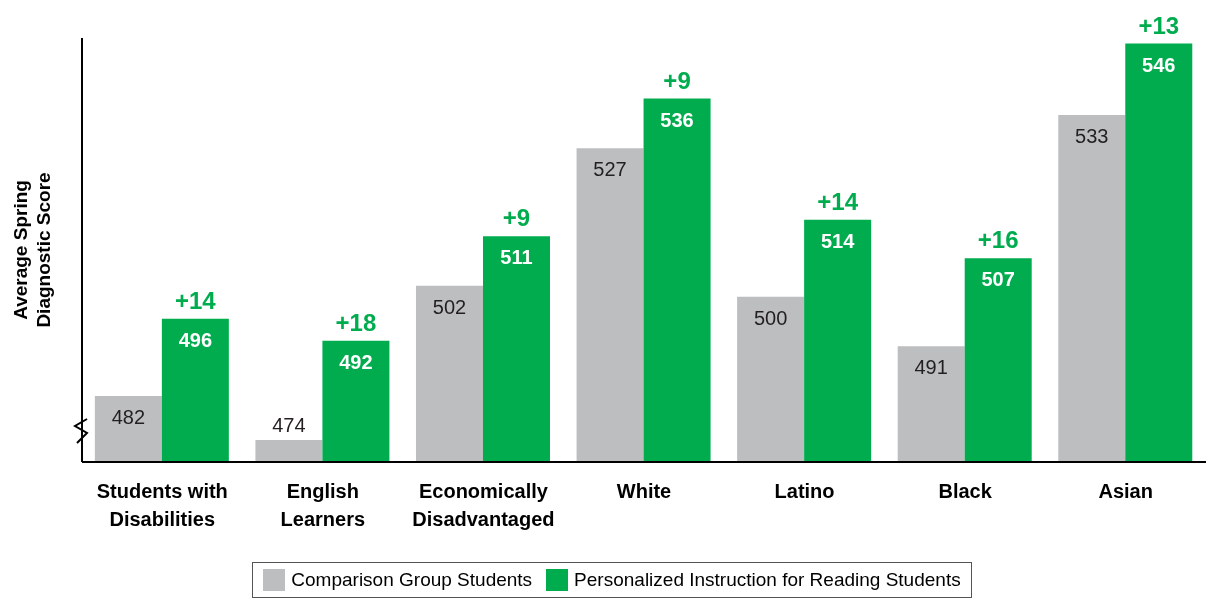 Image resolution: width=1224 pixels, height=603 pixels. I want to click on x-tick-label: Economically Disadvantaged, so click(483, 505).